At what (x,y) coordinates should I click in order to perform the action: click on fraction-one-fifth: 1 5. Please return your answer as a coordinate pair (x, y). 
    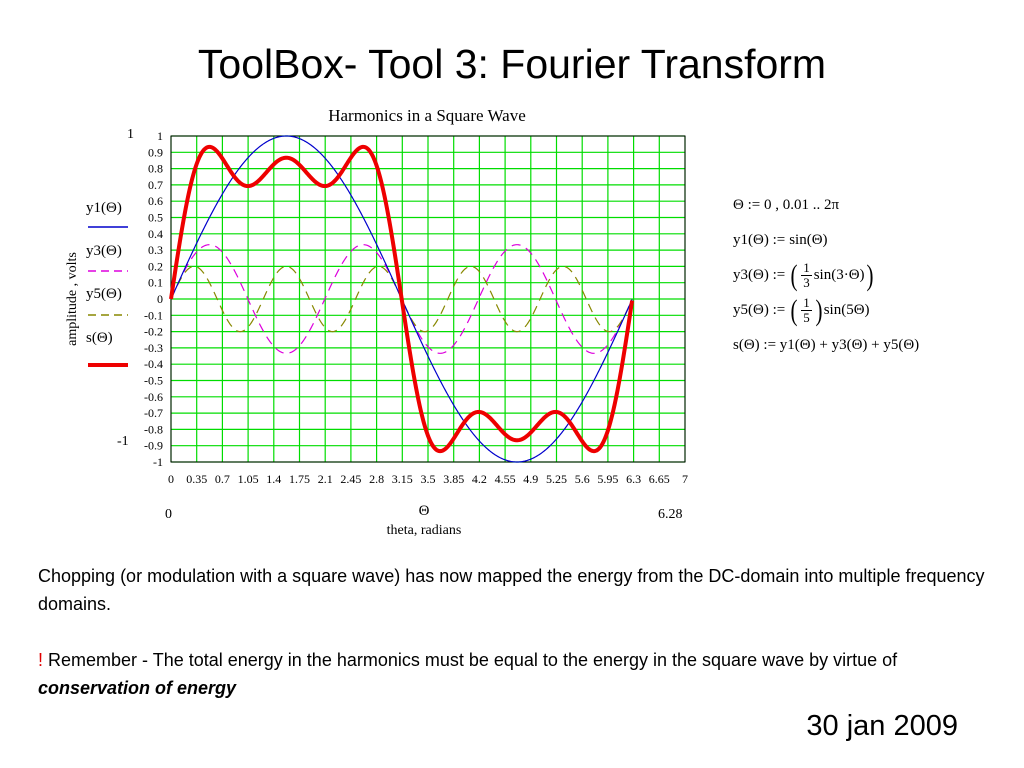
    Looking at the image, I should click on (806, 310).